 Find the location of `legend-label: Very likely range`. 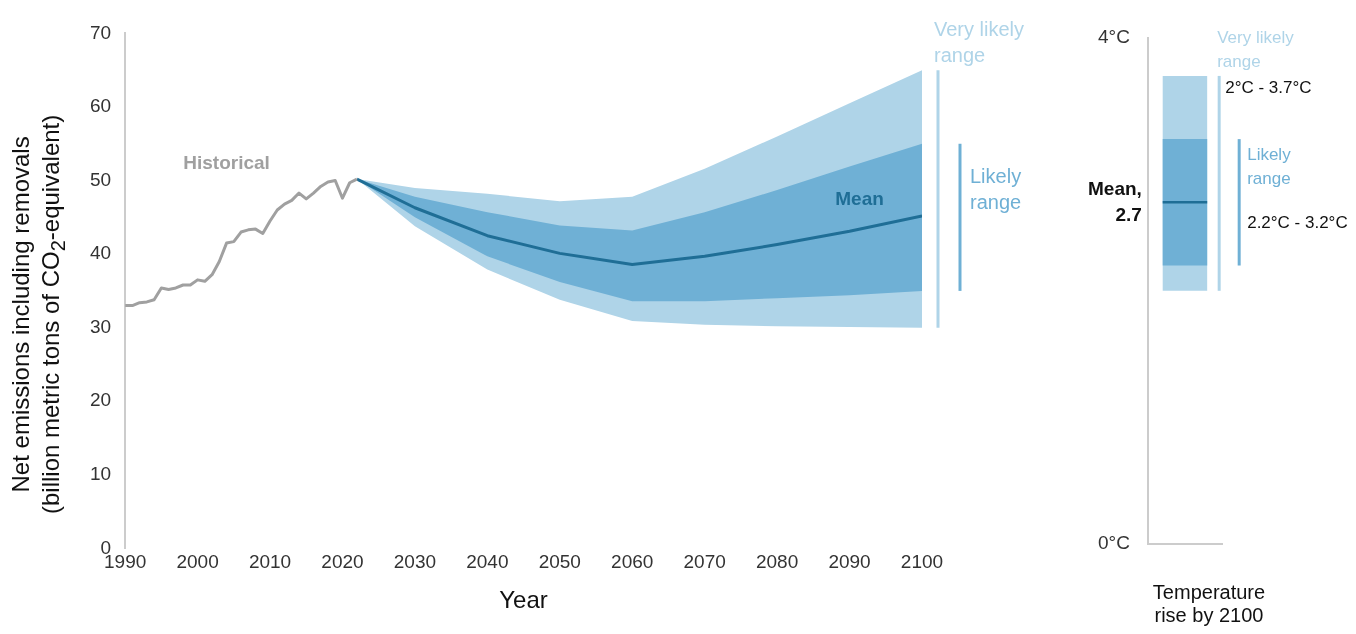

legend-label: Very likely range is located at coordinates (979, 41).